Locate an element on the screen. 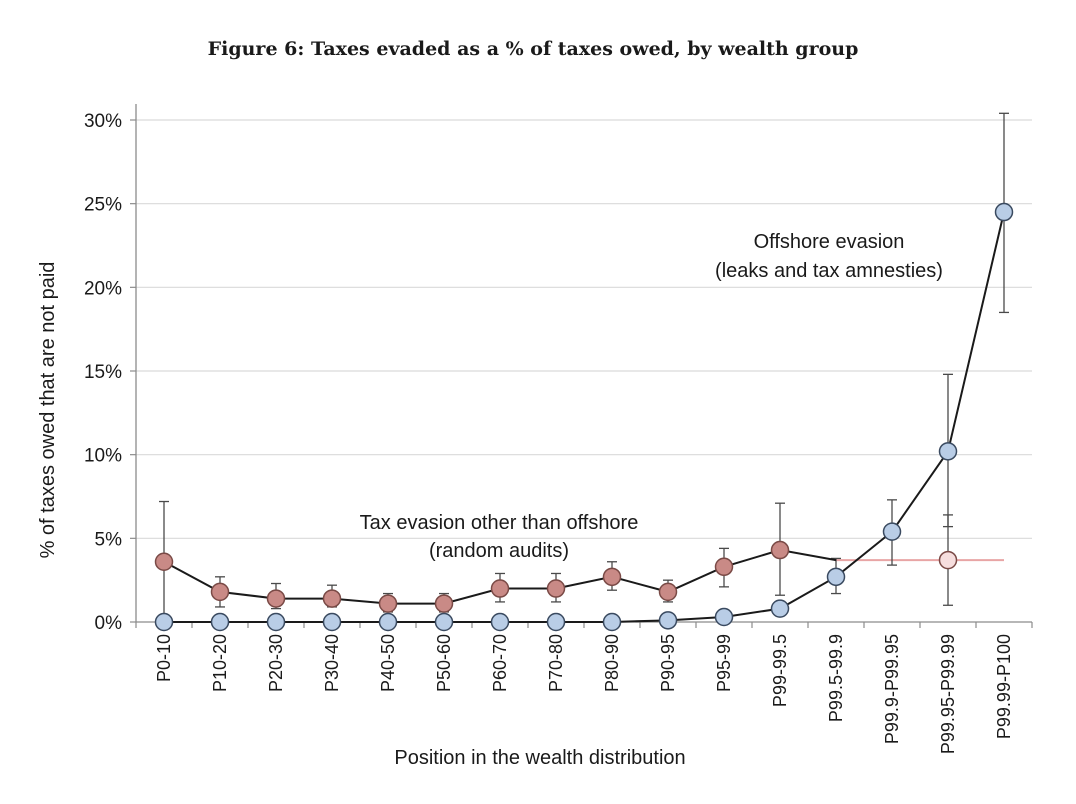  x-tick-label: P99.5-99.9 is located at coordinates (836, 678).